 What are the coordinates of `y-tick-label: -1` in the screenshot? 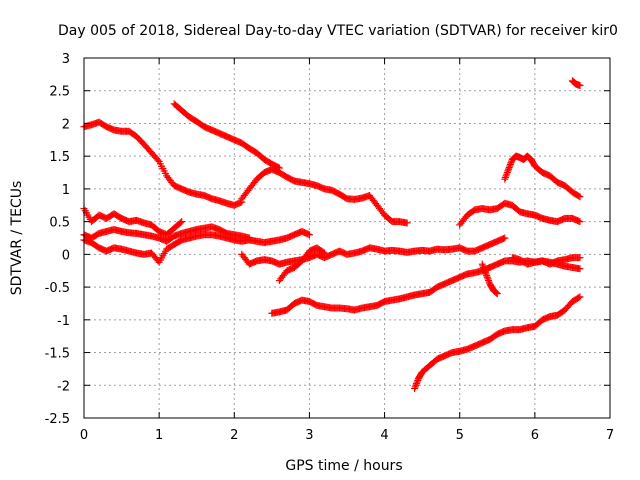 It's located at (63, 321).